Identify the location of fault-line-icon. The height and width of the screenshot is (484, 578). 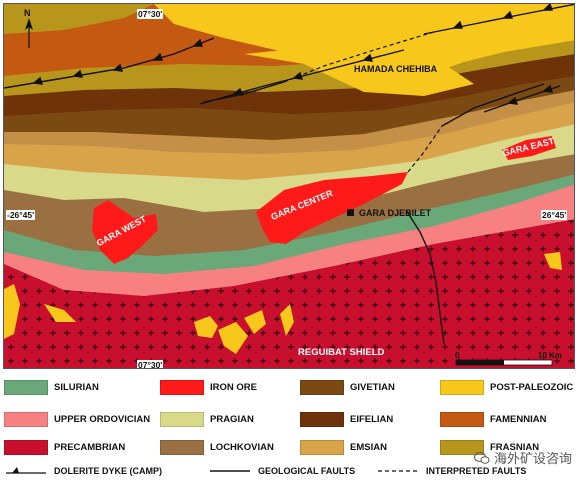
(230, 471).